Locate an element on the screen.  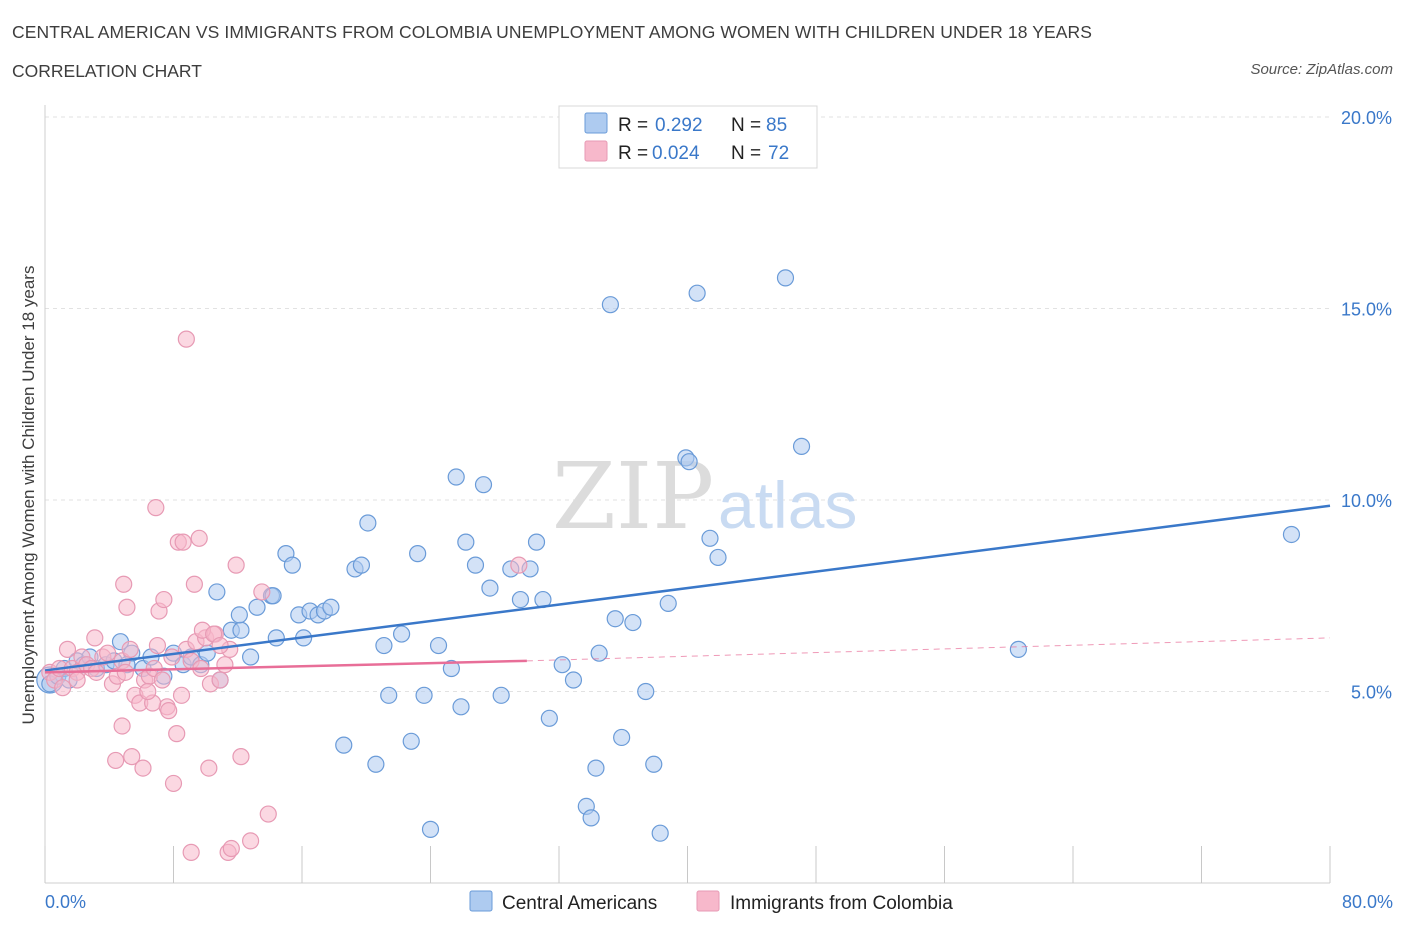
y-tick-label: 5.0% is located at coordinates (1371, 693).